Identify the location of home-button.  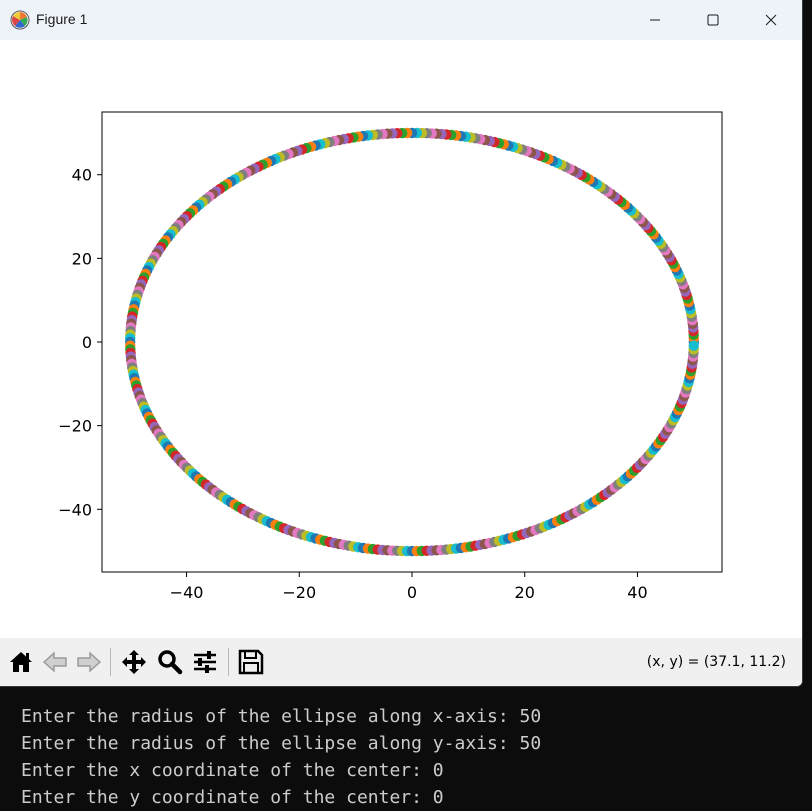
(21, 662).